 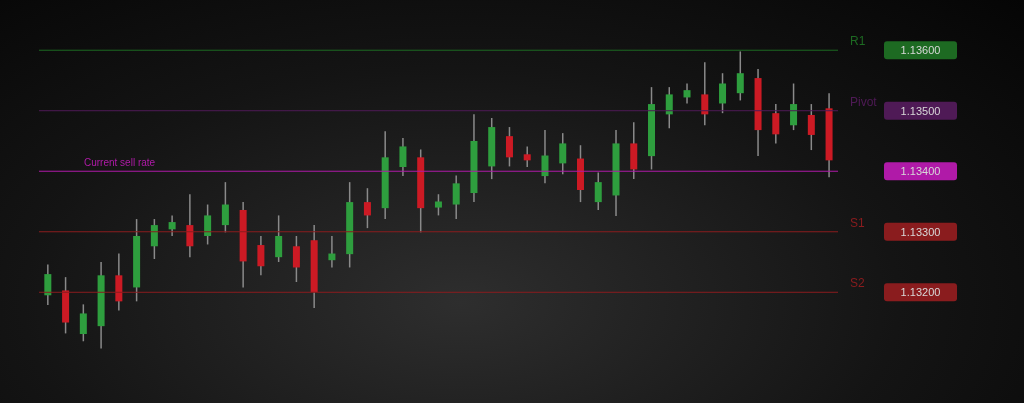 What do you see at coordinates (857, 283) in the screenshot?
I see `ref-line-label: S2` at bounding box center [857, 283].